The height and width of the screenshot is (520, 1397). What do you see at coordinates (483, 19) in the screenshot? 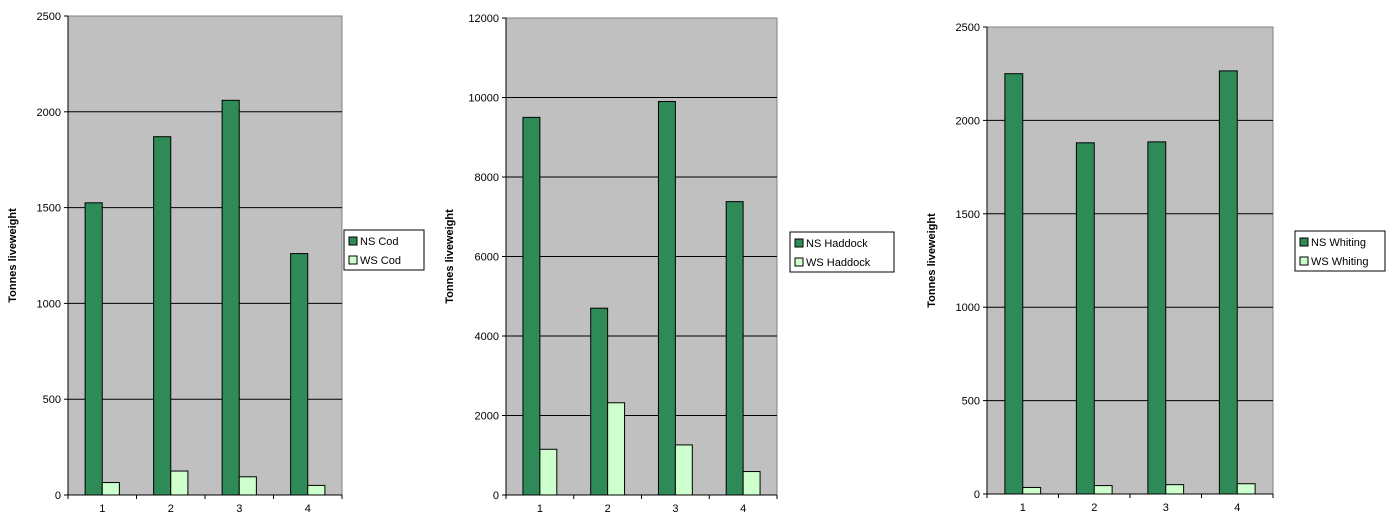
I see `y-tick-label: 12000` at bounding box center [483, 19].